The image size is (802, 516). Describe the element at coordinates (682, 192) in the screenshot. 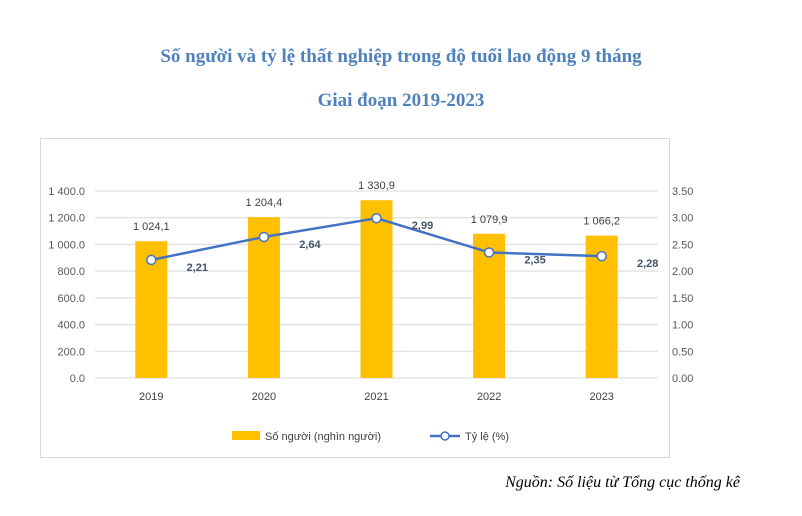

I see `y-right-tick-label: 3.50` at that location.